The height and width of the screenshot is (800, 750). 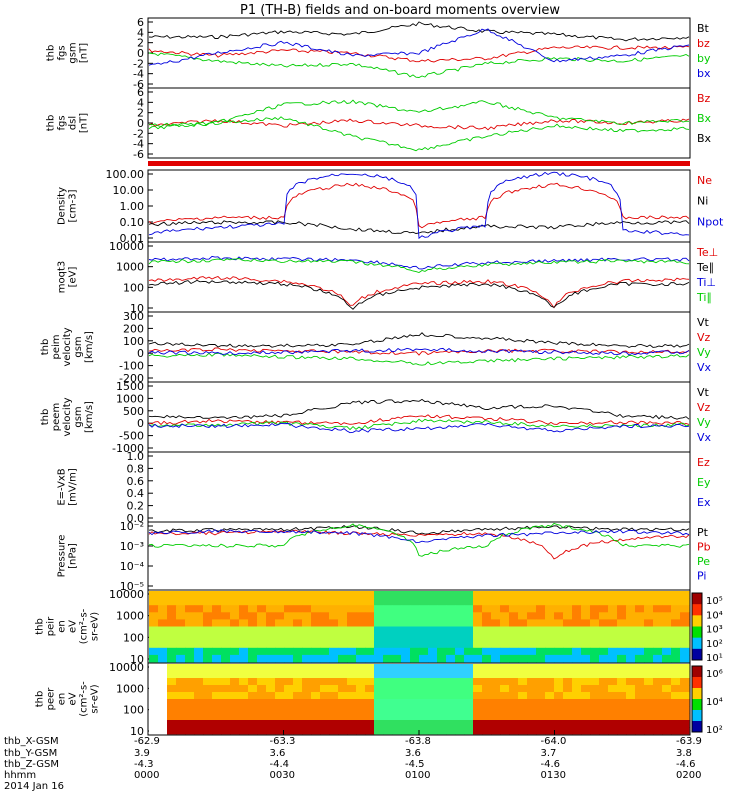 I want to click on y-axis-label: eV, so click(x=73, y=626).